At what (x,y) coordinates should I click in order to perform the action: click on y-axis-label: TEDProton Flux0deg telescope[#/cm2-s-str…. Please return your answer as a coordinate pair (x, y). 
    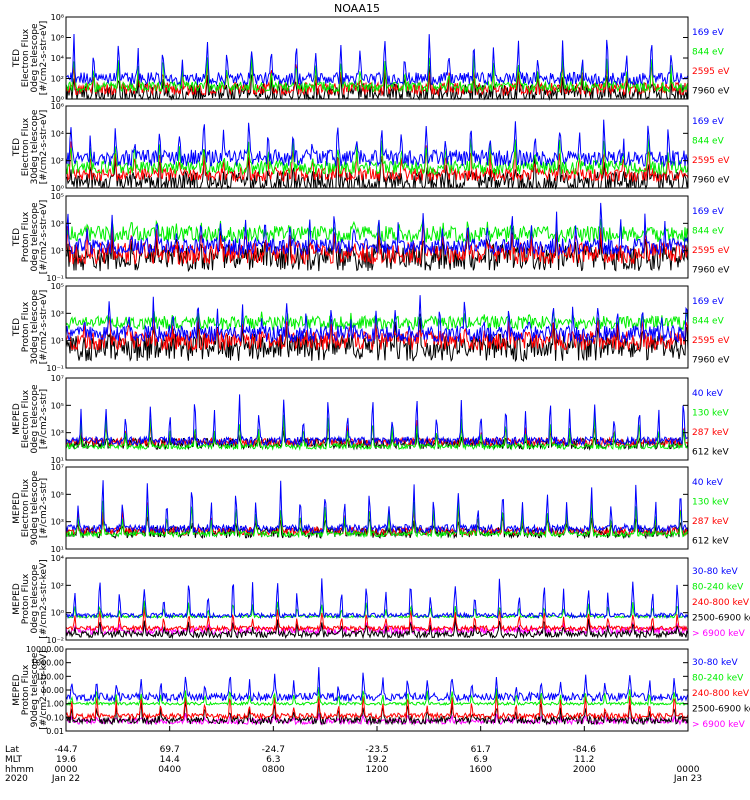
    Looking at the image, I should click on (30, 237).